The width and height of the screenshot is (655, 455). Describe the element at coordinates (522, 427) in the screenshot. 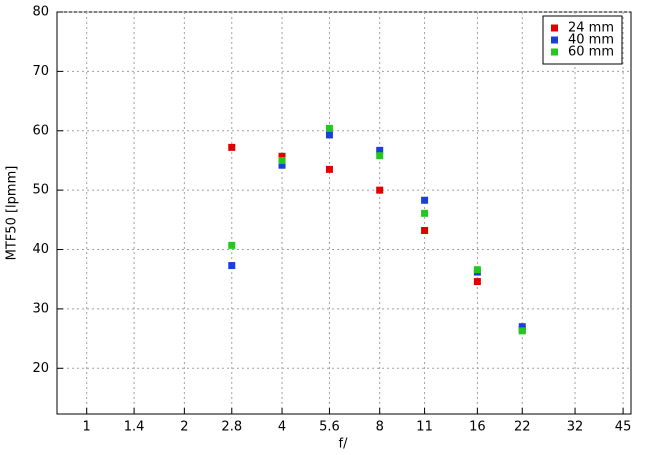

I see `x-tick-label: 22` at that location.